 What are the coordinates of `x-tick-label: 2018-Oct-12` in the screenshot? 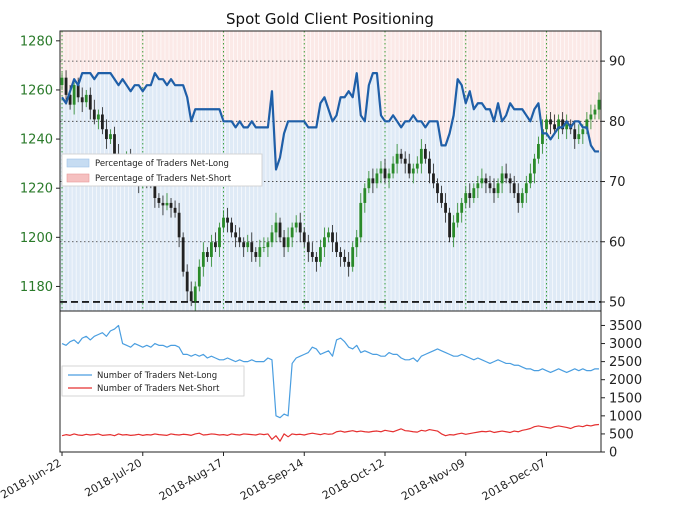 It's located at (353, 479).